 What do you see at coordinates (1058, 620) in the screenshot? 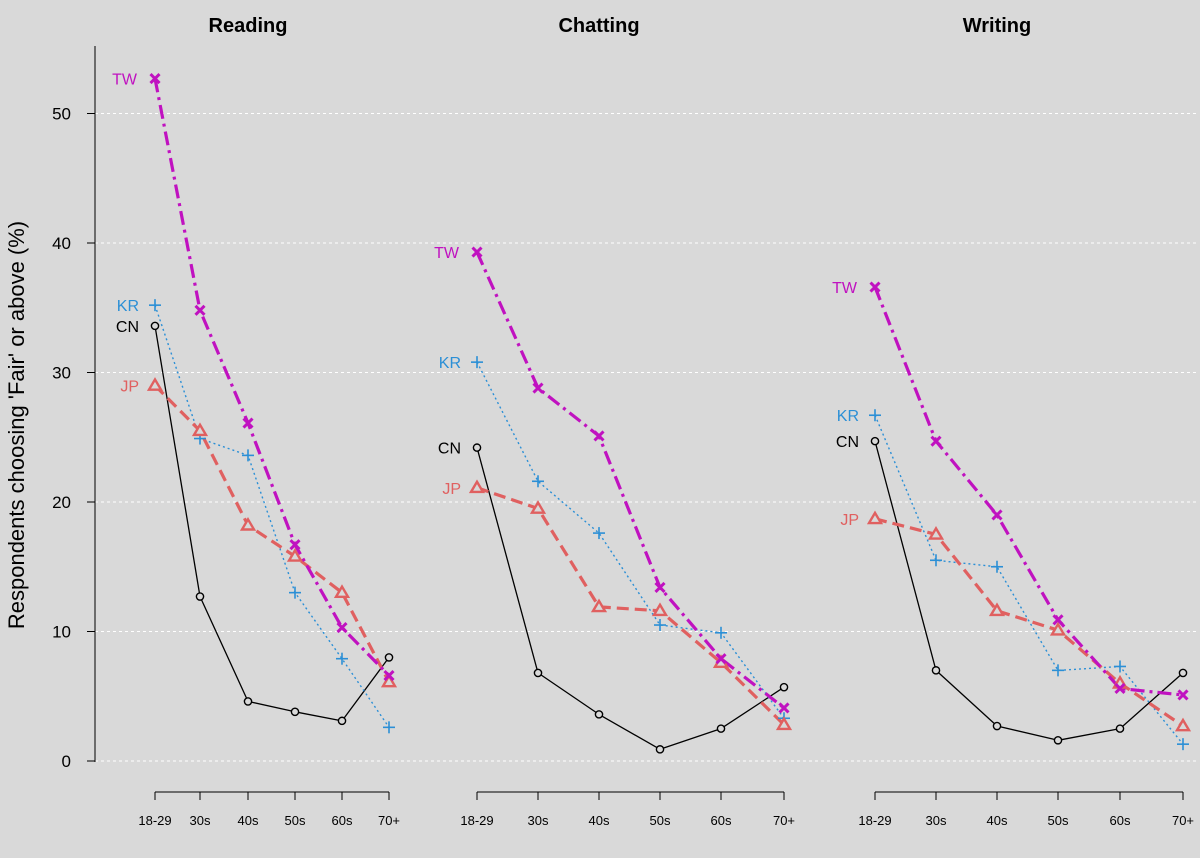
I see `marker-tw-writing-50s` at bounding box center [1058, 620].